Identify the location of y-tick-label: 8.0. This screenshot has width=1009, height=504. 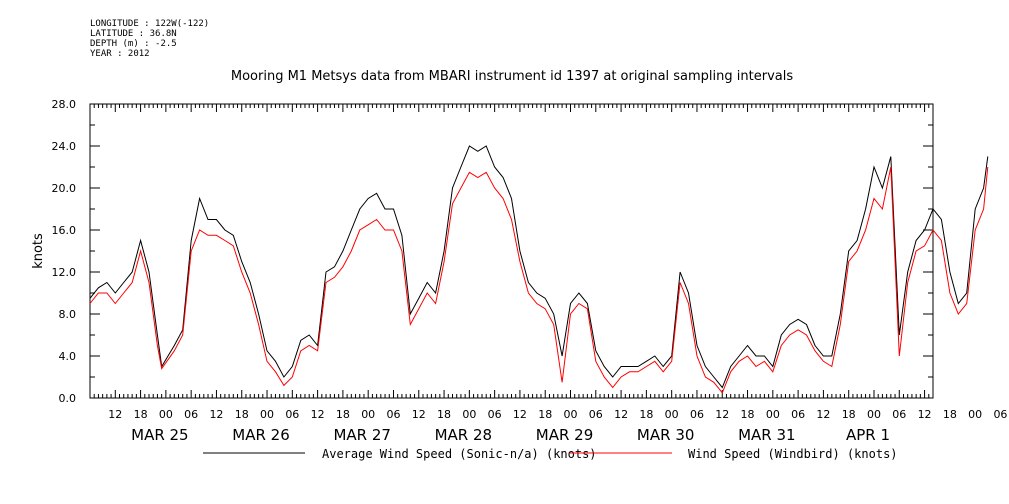
(68, 314).